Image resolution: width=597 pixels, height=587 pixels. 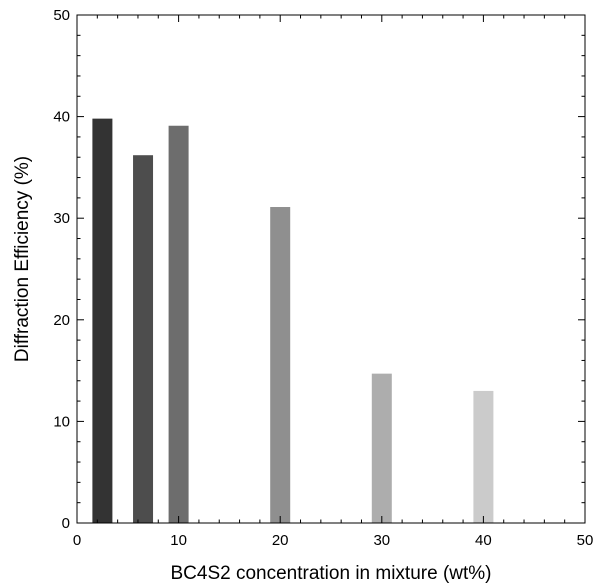 I want to click on x-tick-label-0: 0, so click(x=77, y=540).